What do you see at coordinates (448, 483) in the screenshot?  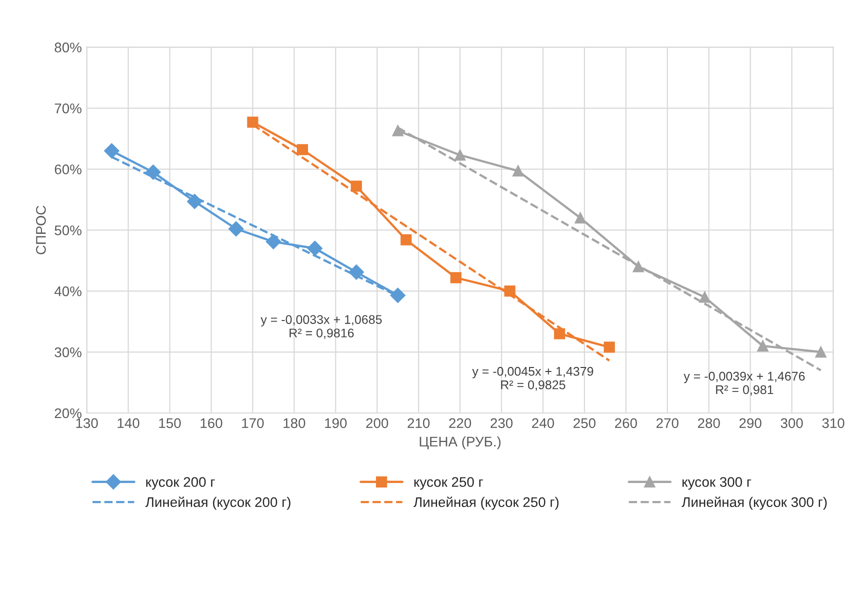 I see `legend-label: кусок 250 г` at bounding box center [448, 483].